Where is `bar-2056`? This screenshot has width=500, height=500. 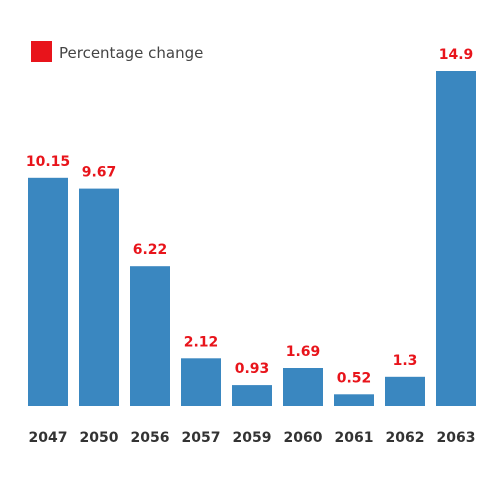
bar-2056 is located at coordinates (150, 336).